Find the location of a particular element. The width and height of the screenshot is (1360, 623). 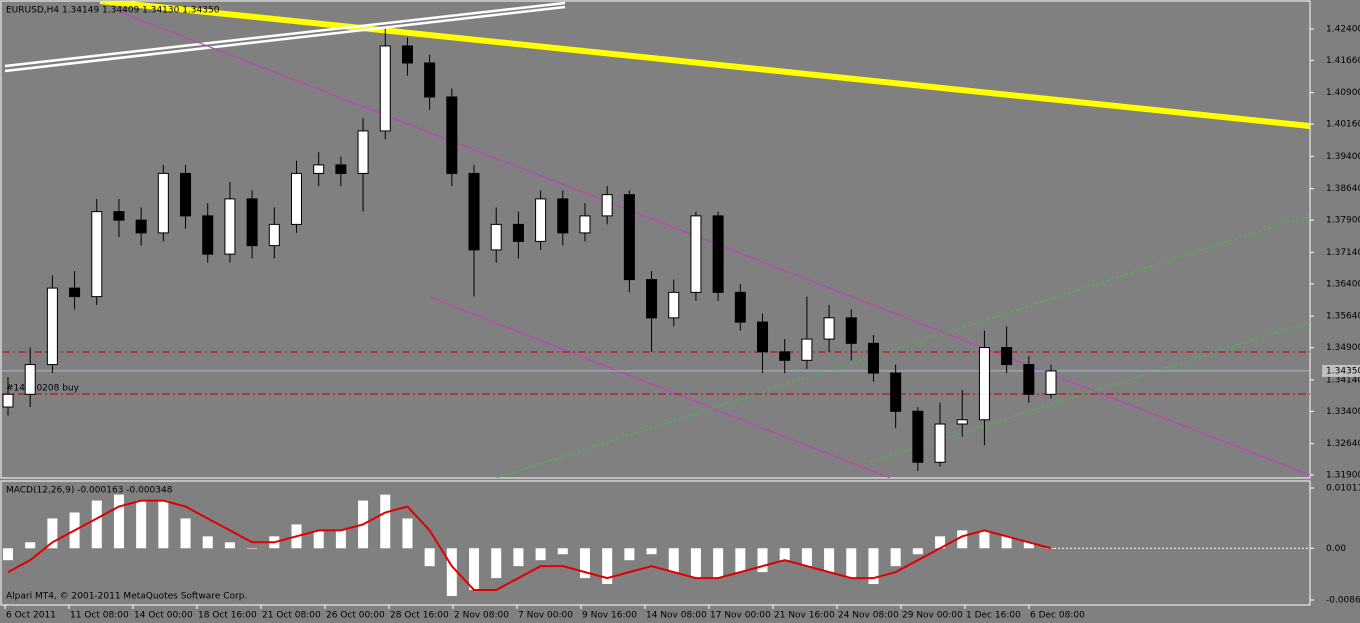

macd-title: MACD(12,26,9) -0.000163 -0.000348 is located at coordinates (89, 491).